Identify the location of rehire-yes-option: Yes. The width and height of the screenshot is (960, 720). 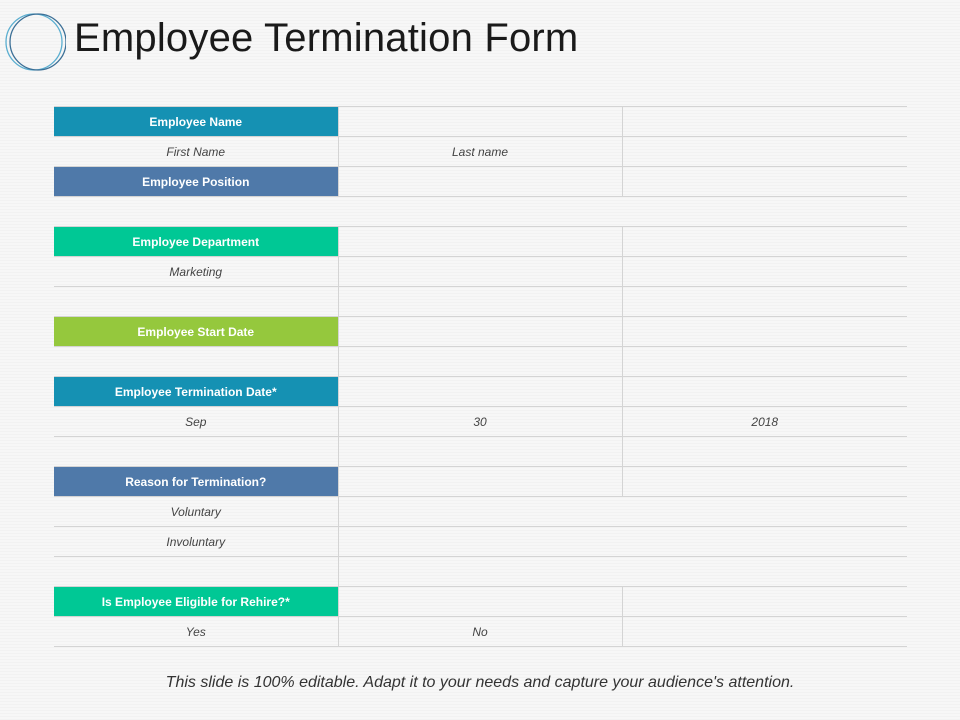
(196, 631).